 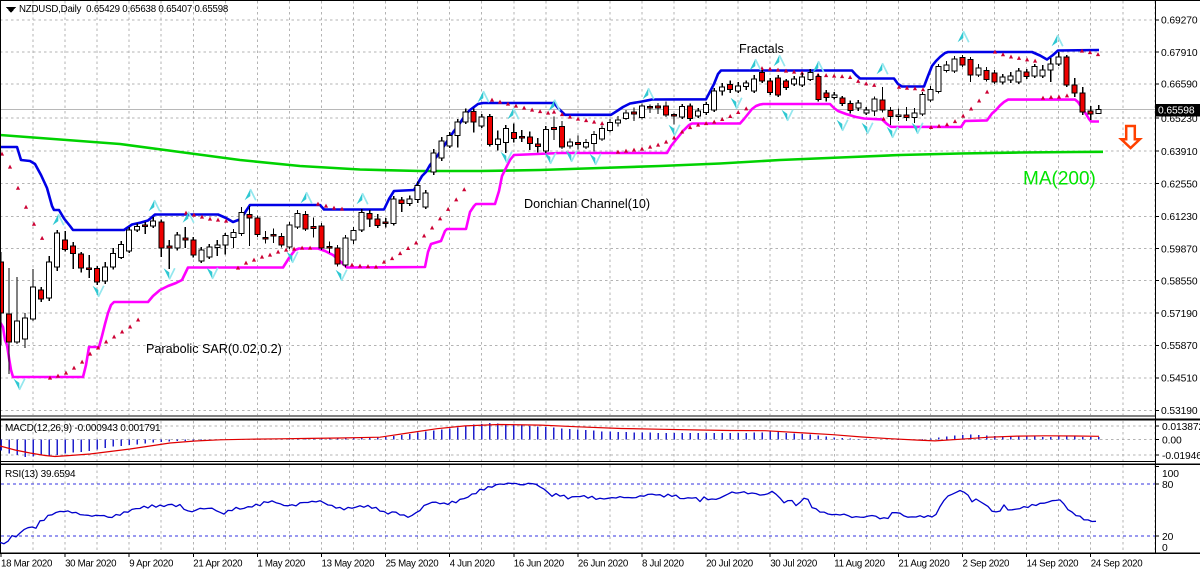 I want to click on svg-text: Parabolic SAR(0.02,0.2), so click(x=214, y=349).